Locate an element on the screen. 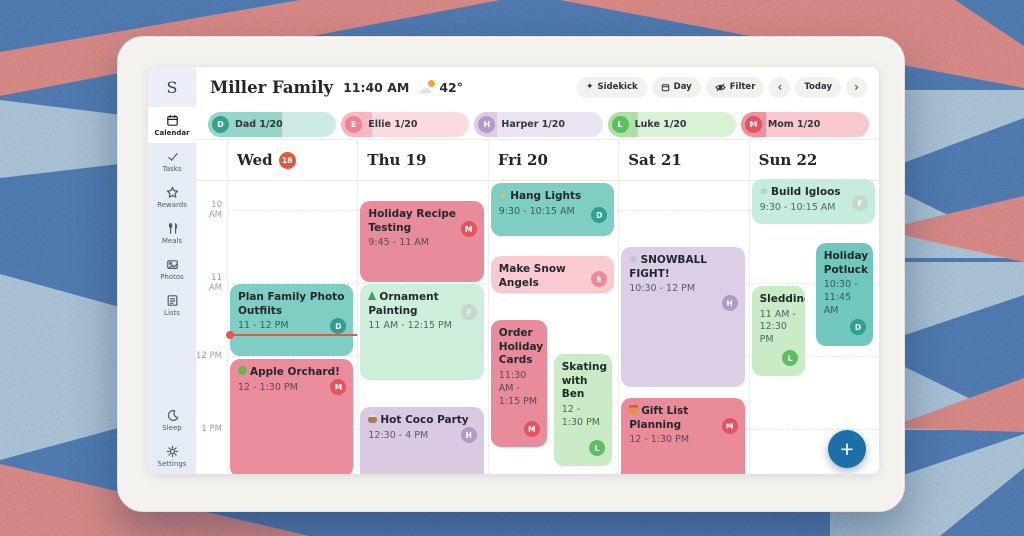 The height and width of the screenshot is (536, 1024). member-chip-dad: D Dad 1/20 is located at coordinates (272, 124).